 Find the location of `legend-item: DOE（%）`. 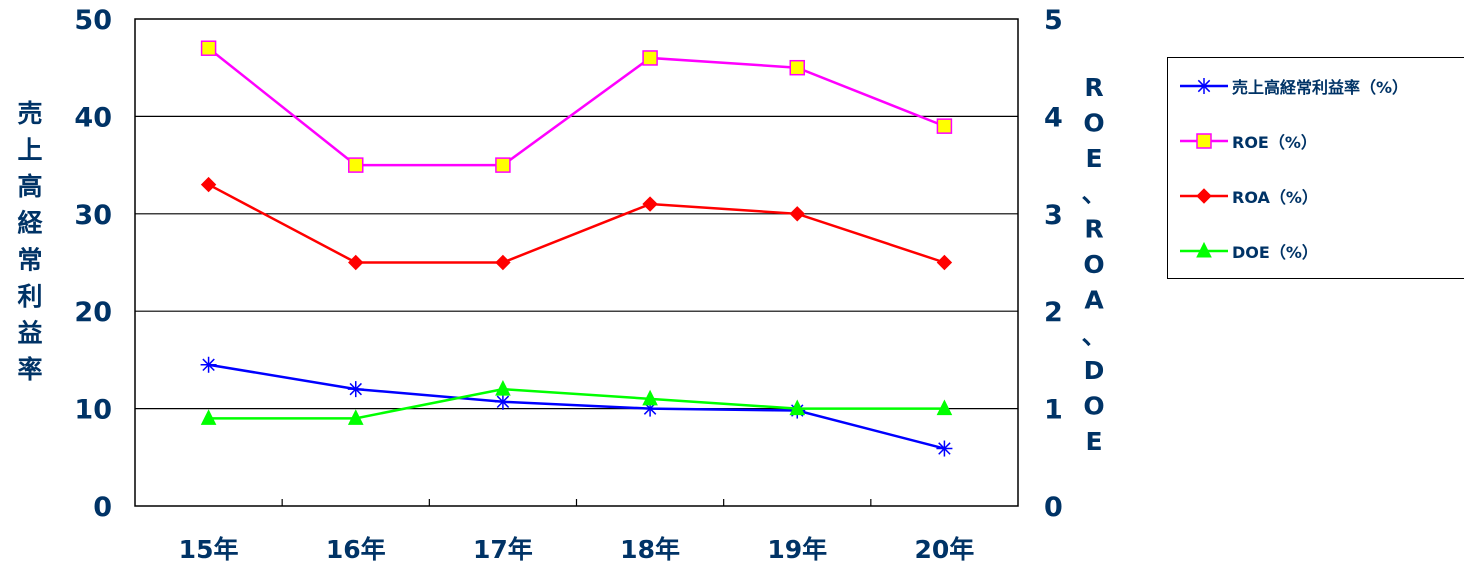

legend-item: DOE（%） is located at coordinates (1248, 251).